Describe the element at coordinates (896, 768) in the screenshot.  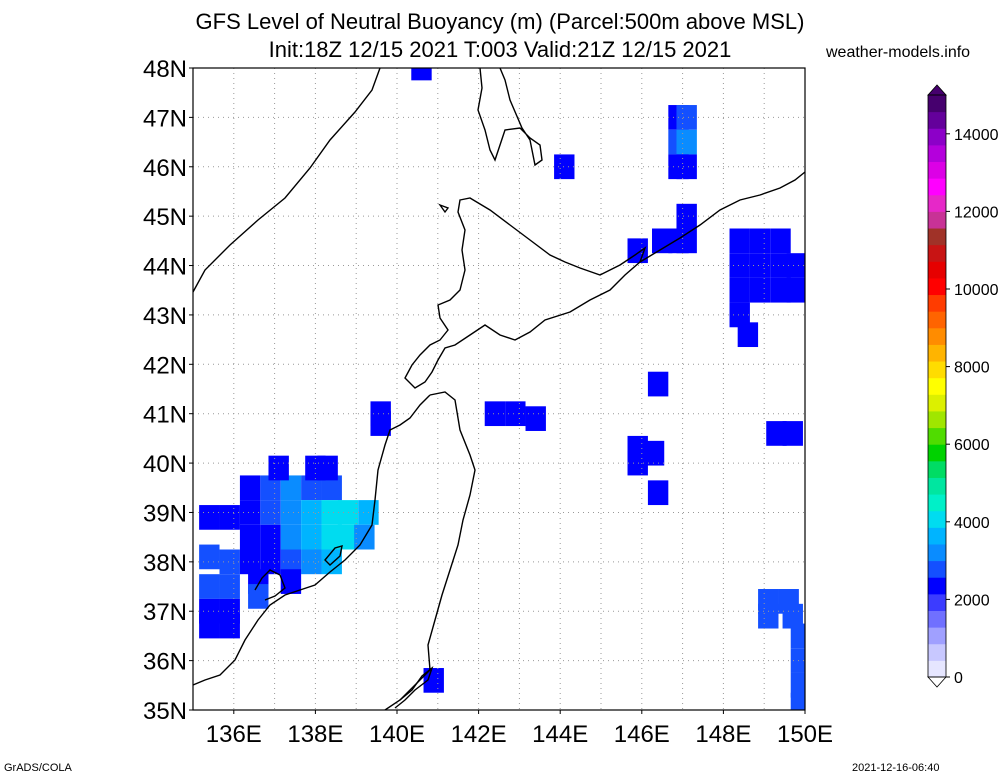
I see `footer-timestamp: 2021-12-16-06:40` at that location.